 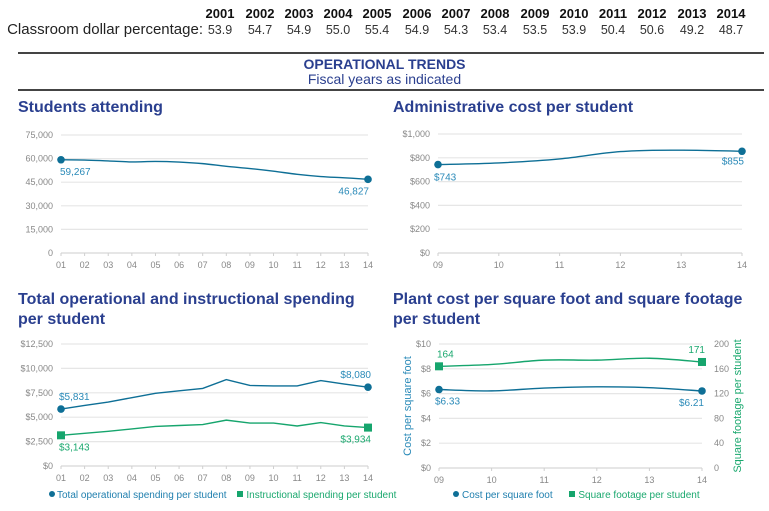 What do you see at coordinates (721, 344) in the screenshot?
I see `y-right-tick-label: 200` at bounding box center [721, 344].